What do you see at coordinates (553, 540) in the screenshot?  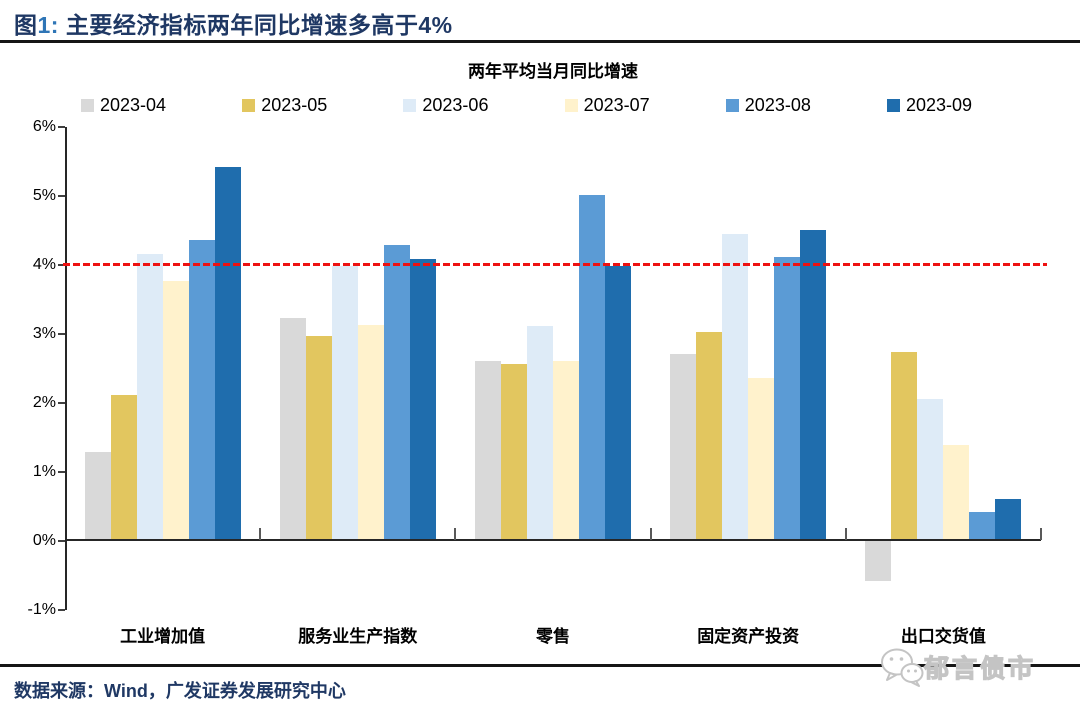 I see `x-axis-baseline` at bounding box center [553, 540].